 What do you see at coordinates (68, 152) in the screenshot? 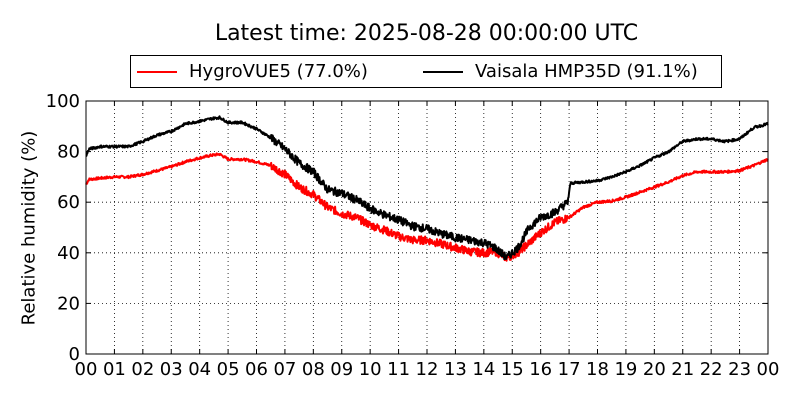
I see `y-tick-label: 80` at bounding box center [68, 152].